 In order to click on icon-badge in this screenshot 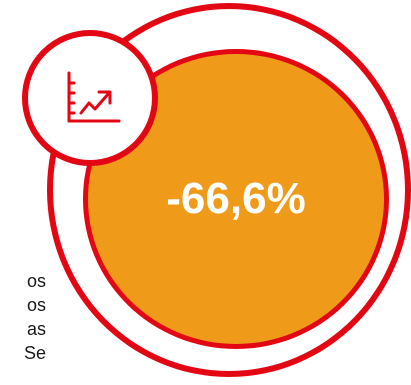, I will do `click(90, 98)`.